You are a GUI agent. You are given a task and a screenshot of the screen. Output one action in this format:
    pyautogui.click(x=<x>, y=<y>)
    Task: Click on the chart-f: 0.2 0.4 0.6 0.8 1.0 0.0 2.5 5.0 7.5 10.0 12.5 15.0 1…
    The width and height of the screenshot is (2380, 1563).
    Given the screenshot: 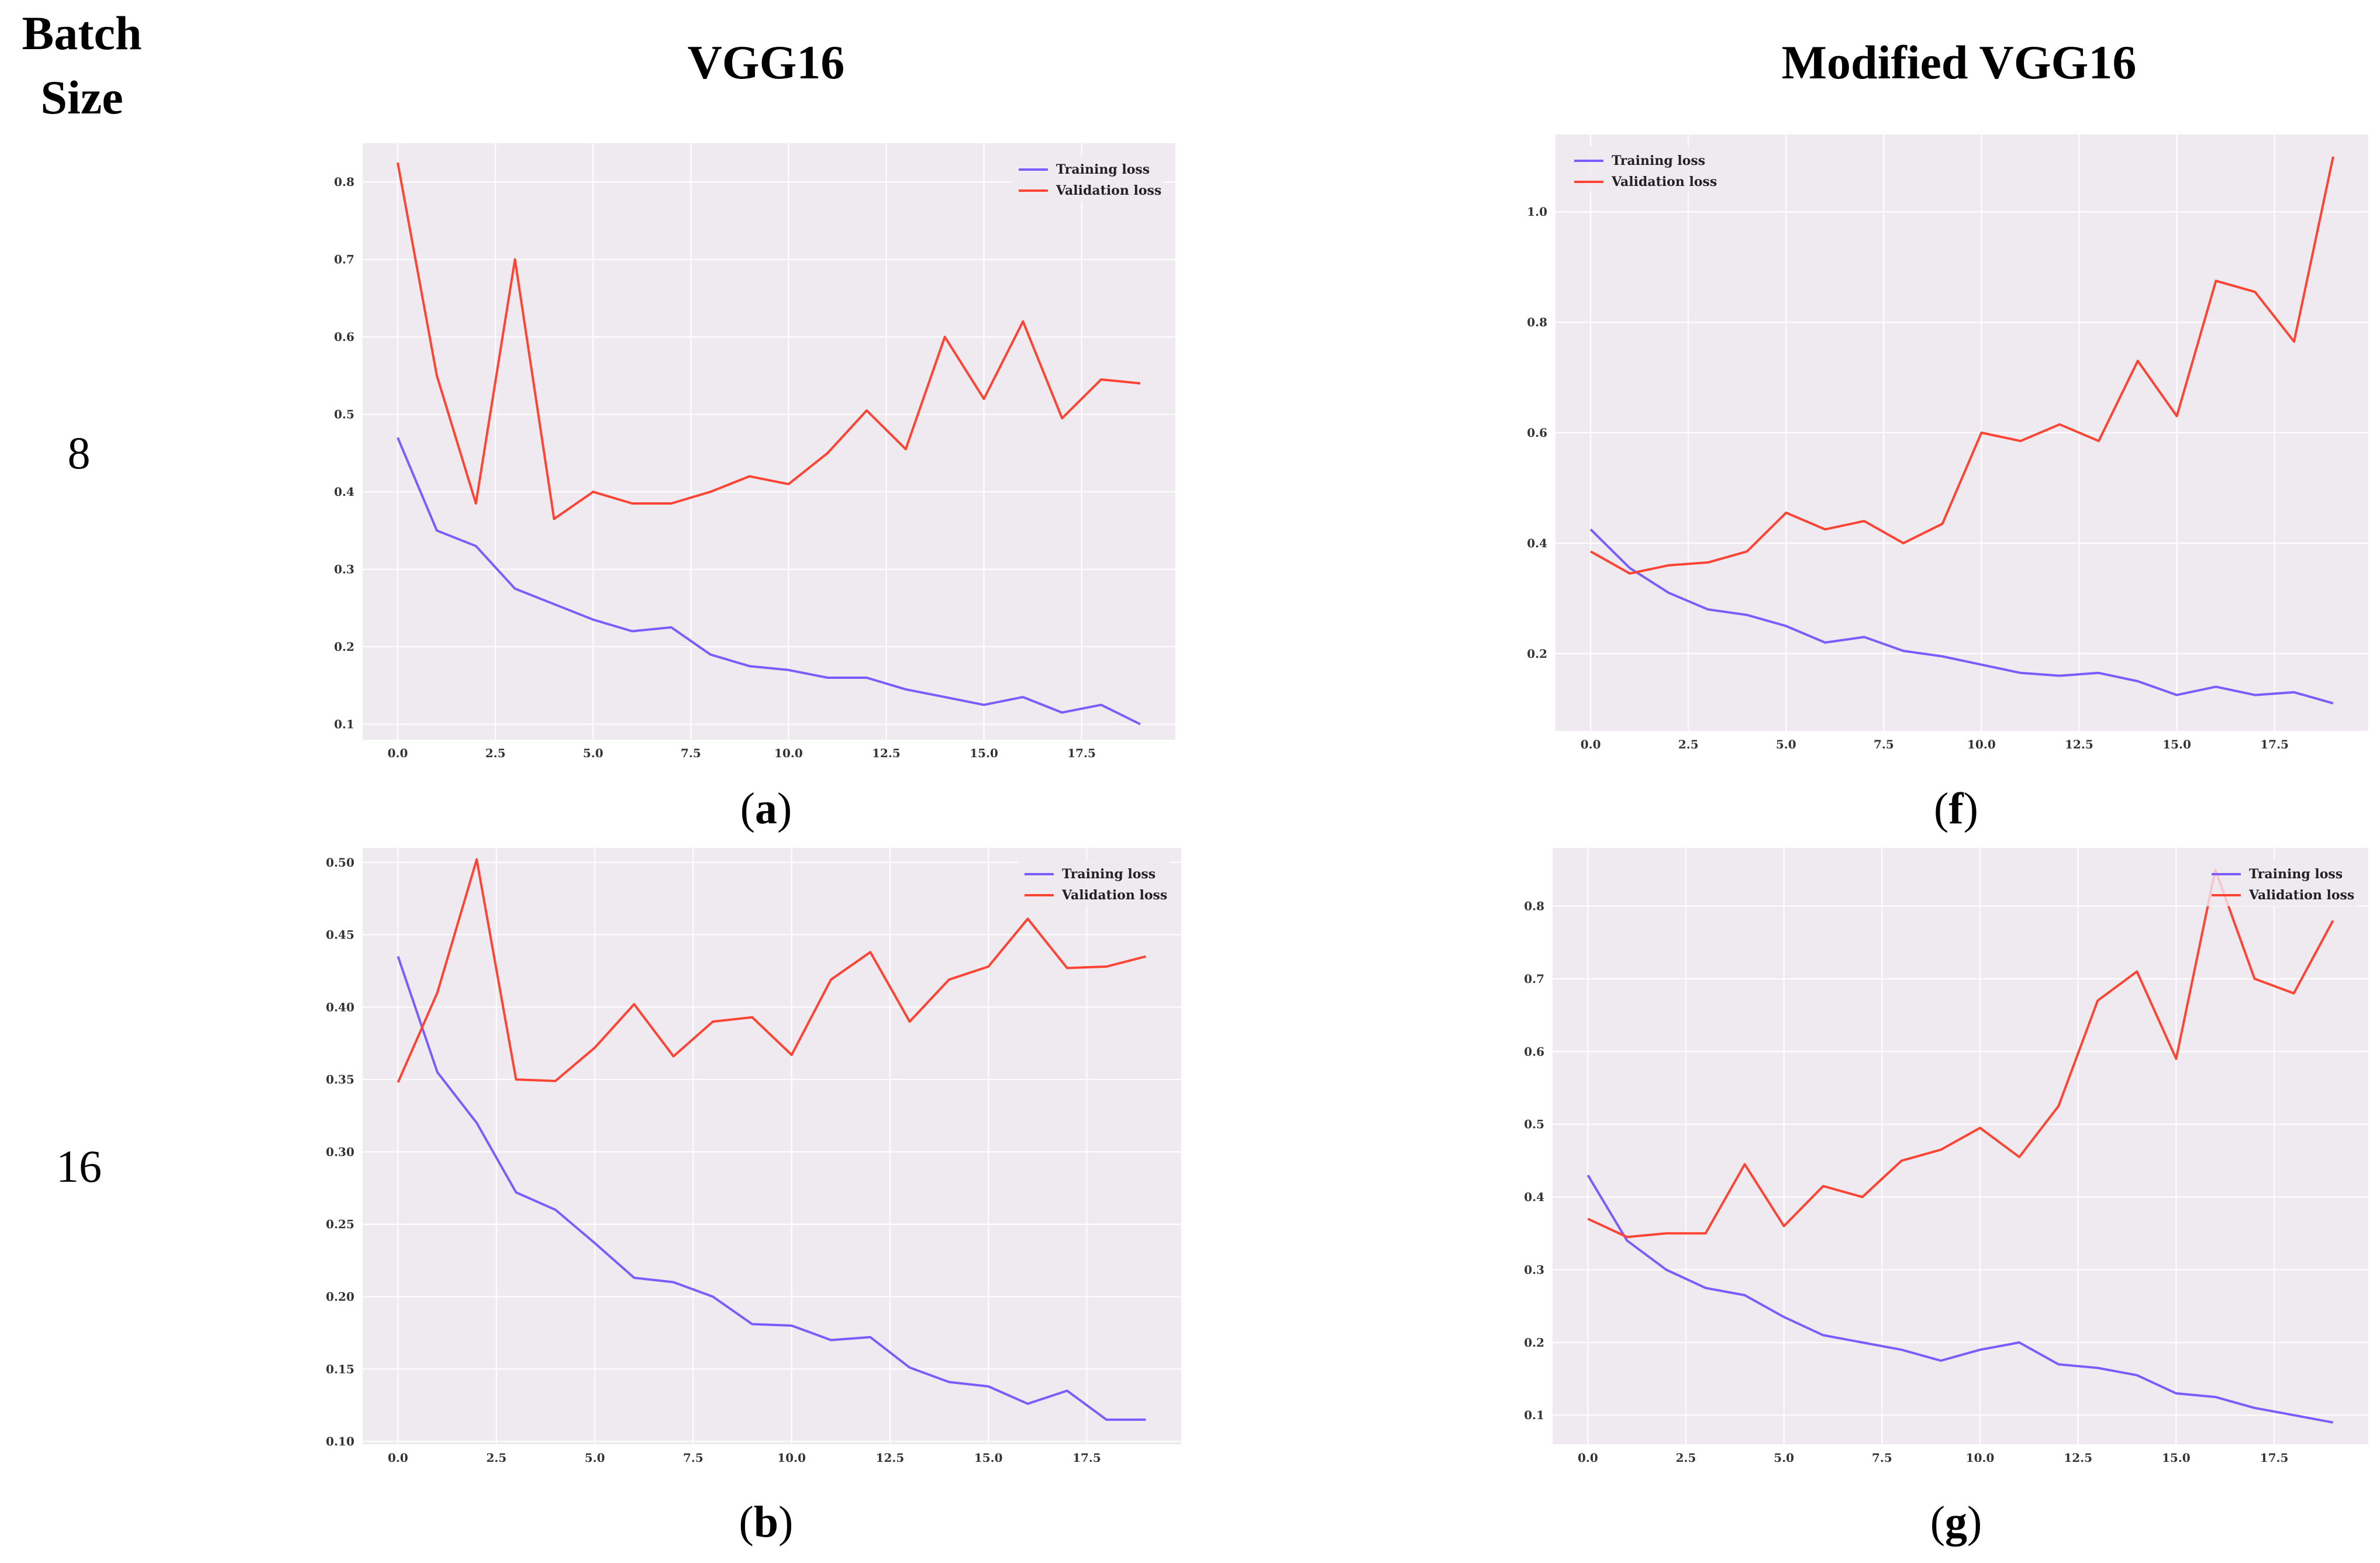 What is the action you would take?
    pyautogui.click(x=1947, y=442)
    